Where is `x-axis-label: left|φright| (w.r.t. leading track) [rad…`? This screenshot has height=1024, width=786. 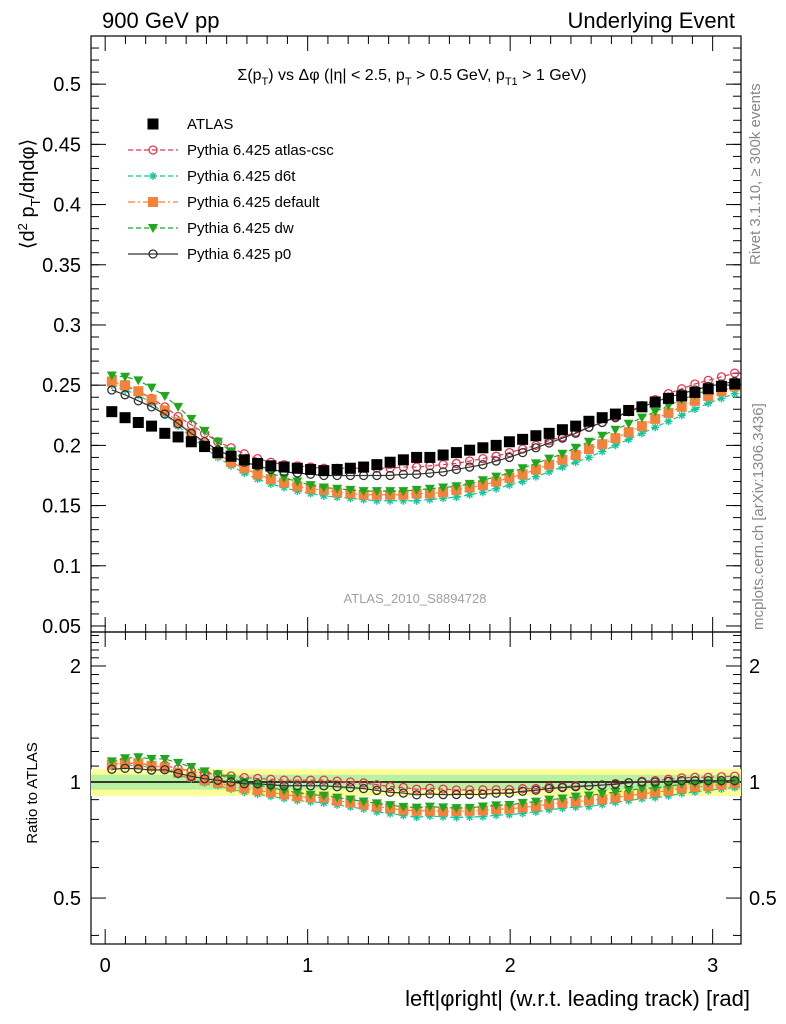 x-axis-label: left|φright| (w.r.t. leading track) [rad… is located at coordinates (577, 998).